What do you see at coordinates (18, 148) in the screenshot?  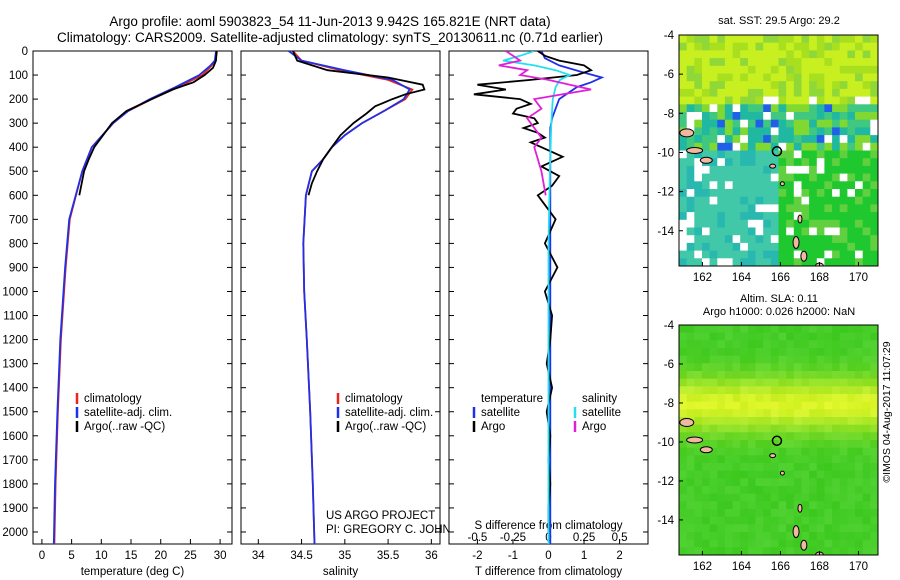 I see `depth-tick-label: 400` at bounding box center [18, 148].